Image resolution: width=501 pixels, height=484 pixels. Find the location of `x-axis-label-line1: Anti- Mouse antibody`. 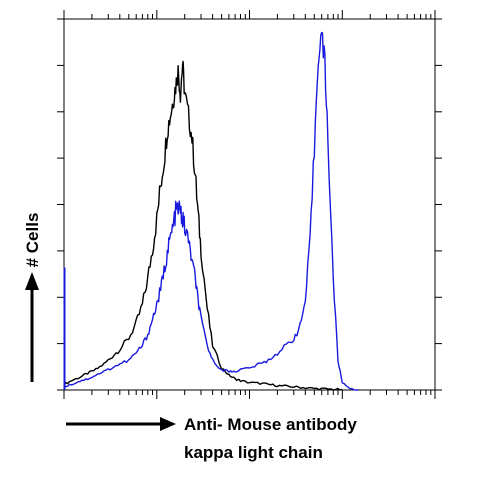

x-axis-label-line1: Anti- Mouse antibody is located at coordinates (270, 424).